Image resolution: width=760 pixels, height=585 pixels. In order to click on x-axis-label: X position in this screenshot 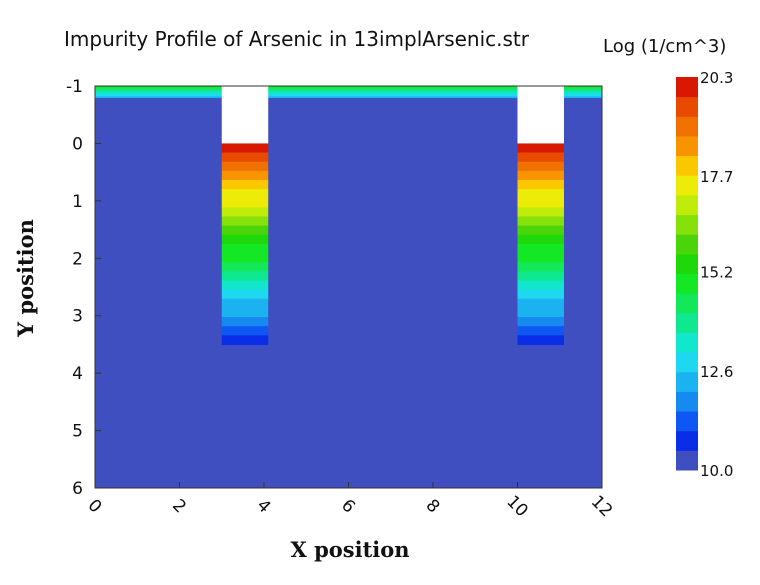, I will do `click(349, 549)`.